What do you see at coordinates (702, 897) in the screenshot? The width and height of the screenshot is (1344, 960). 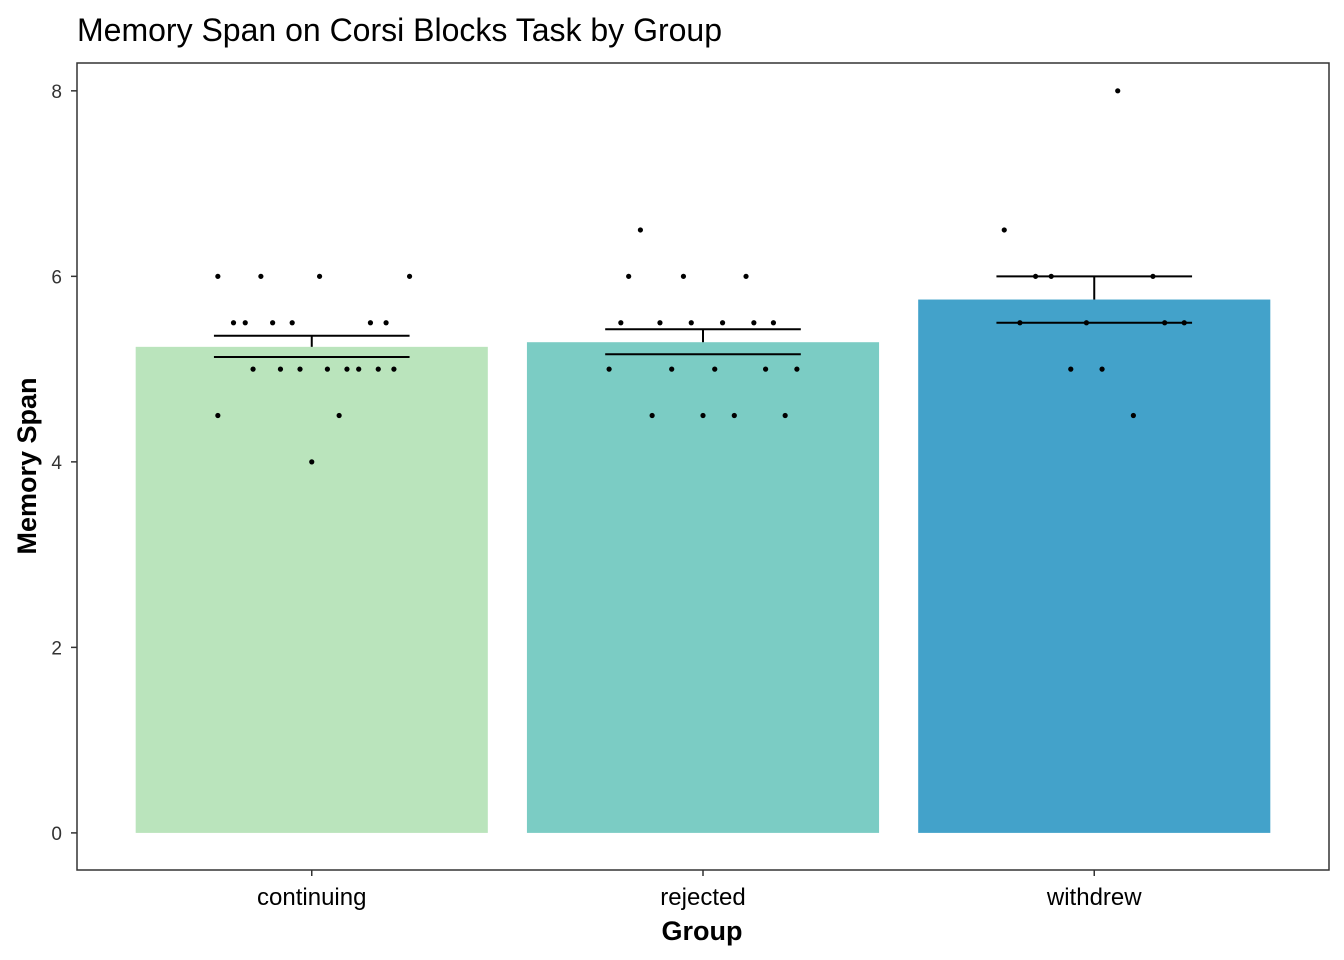 I see `x-tick-label-rejected: rejected` at bounding box center [702, 897].